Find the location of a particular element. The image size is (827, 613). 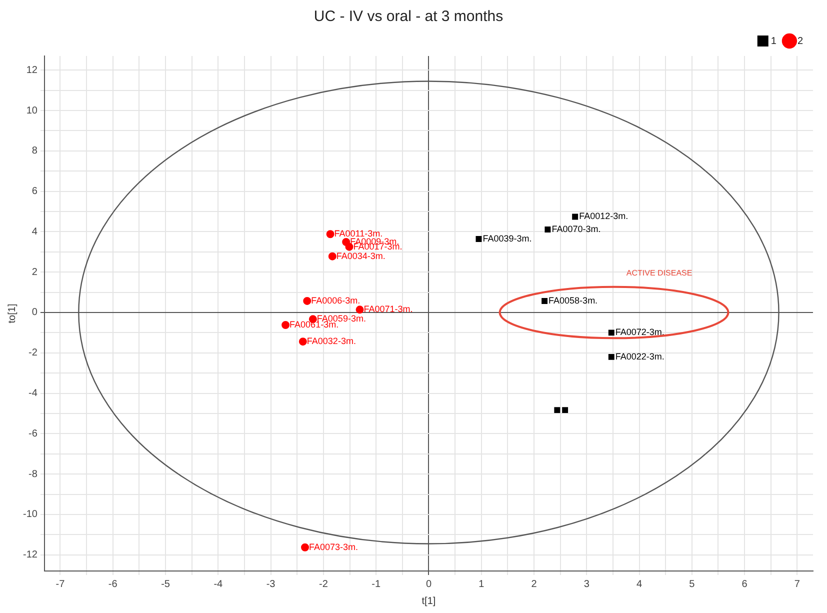

data-label: FA0032-3m. is located at coordinates (331, 341).